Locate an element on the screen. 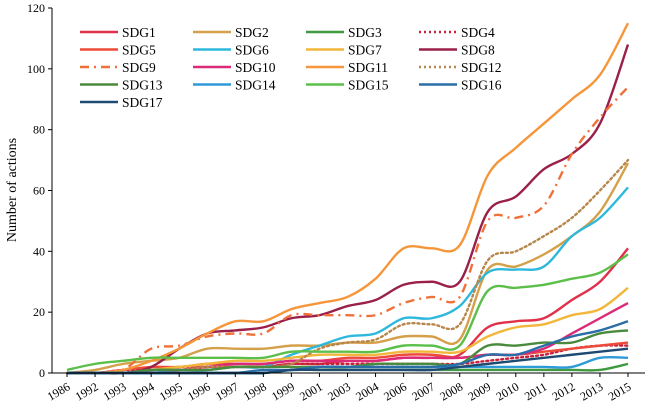 The image size is (660, 406). legend-label-sdg16: SDG16 is located at coordinates (481, 85).